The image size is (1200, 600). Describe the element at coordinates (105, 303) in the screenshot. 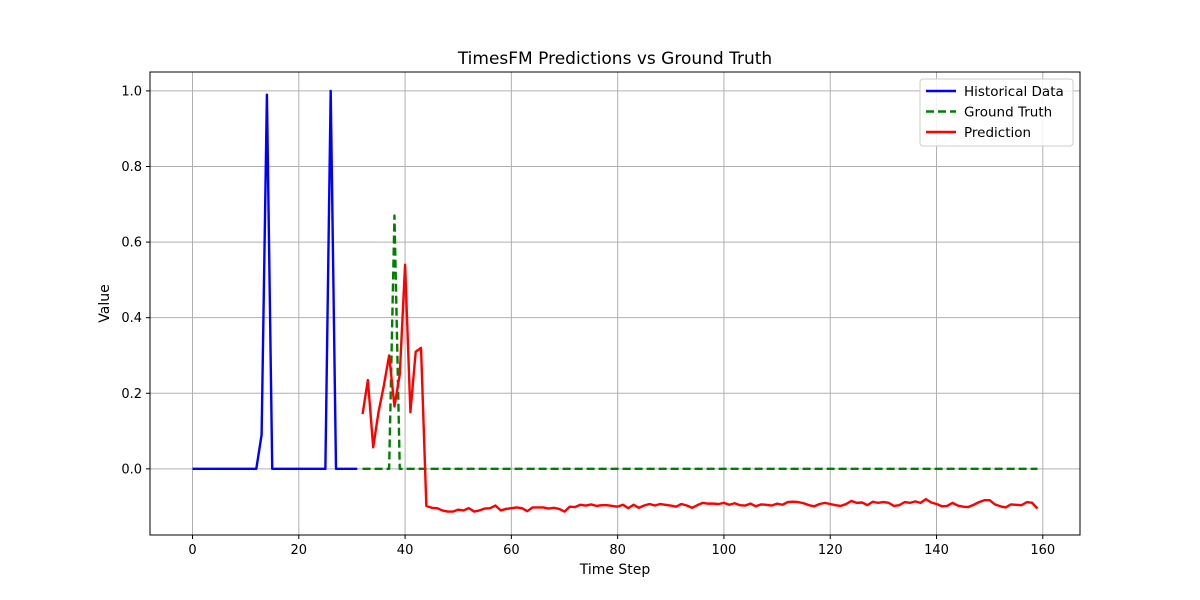

I see `y-axis-label: Value` at that location.